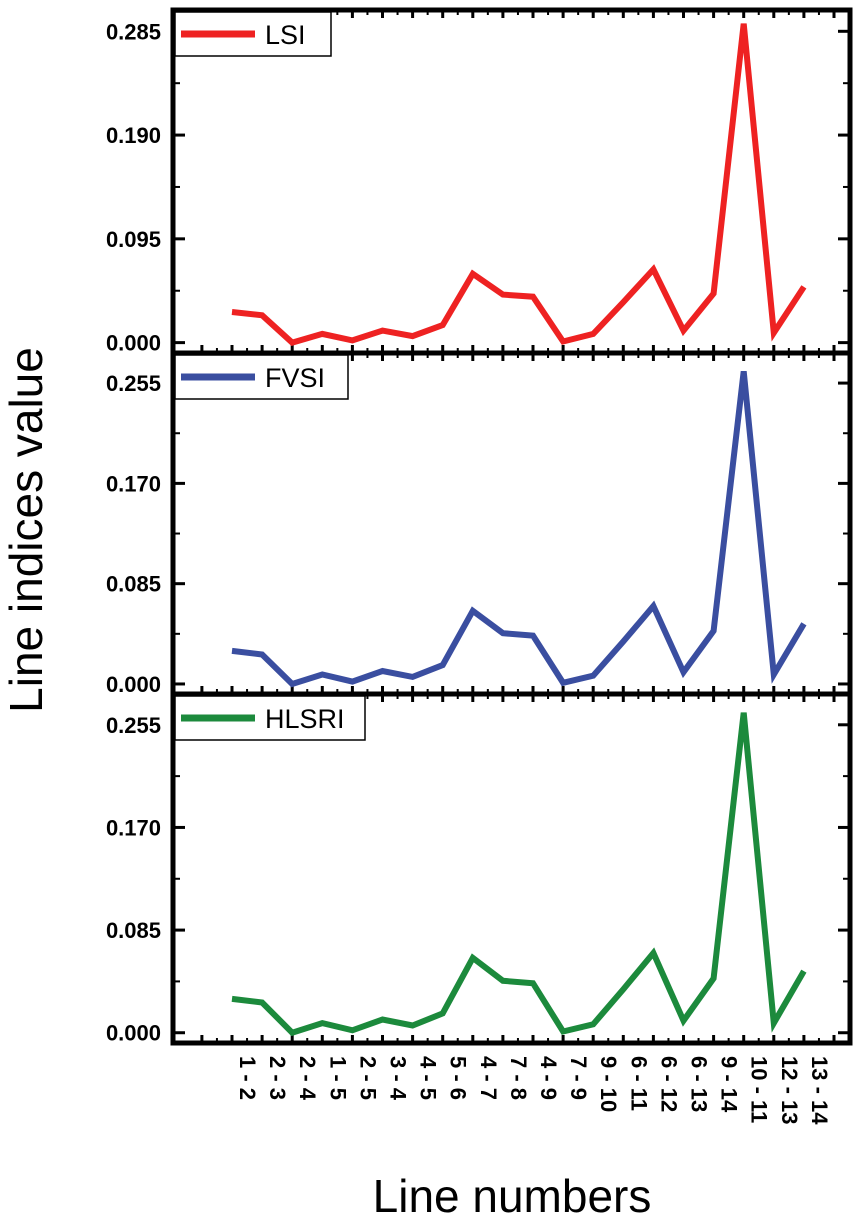 The width and height of the screenshot is (860, 1223). Describe the element at coordinates (337, 1078) in the screenshot. I see `x-tick-label: 1 - 5` at that location.